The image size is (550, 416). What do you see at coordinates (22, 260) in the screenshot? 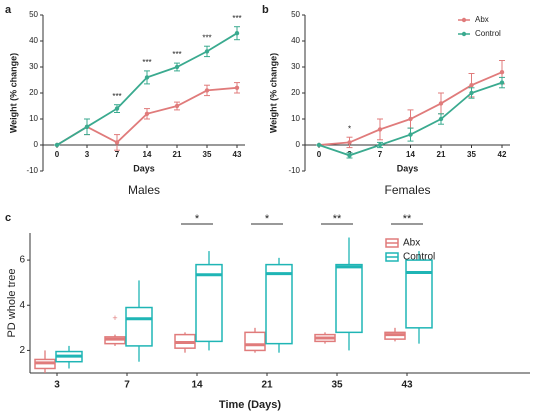
I see `y-tick-label: 6` at bounding box center [22, 260].